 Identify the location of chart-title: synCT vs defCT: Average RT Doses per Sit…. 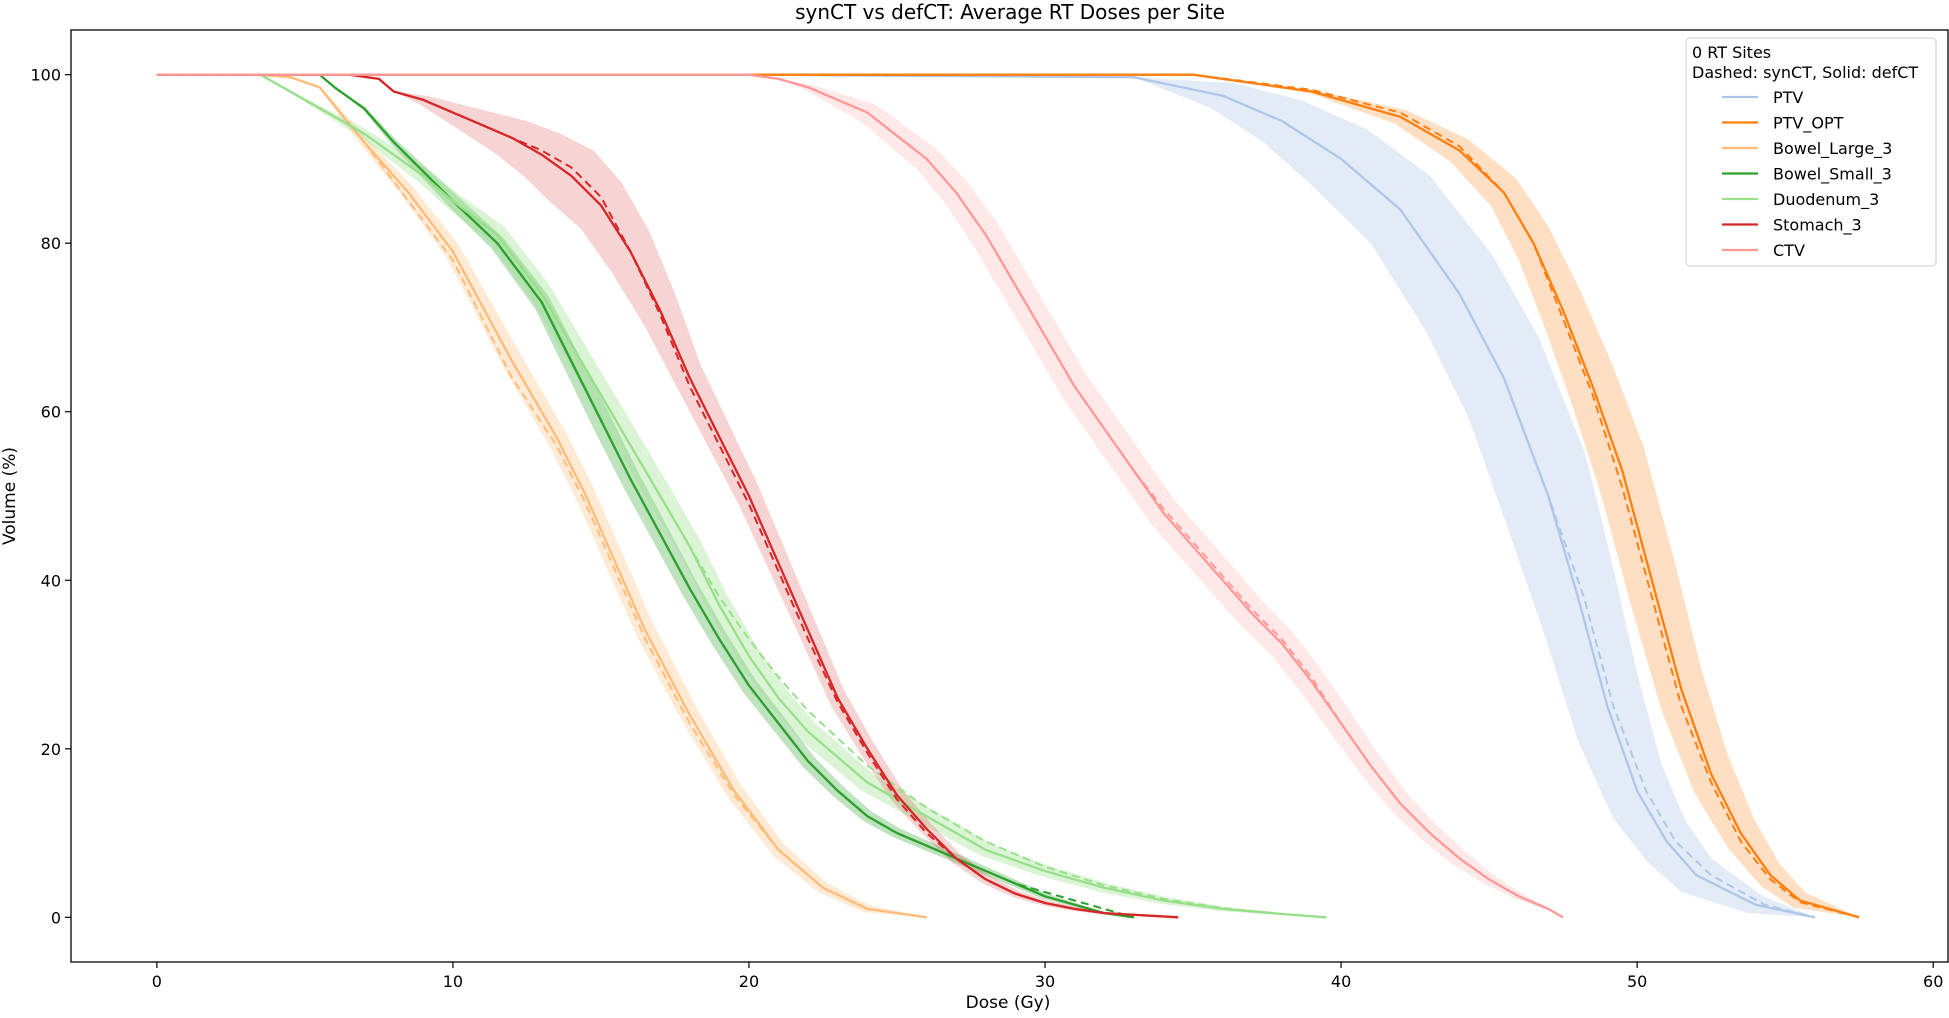
(1010, 12).